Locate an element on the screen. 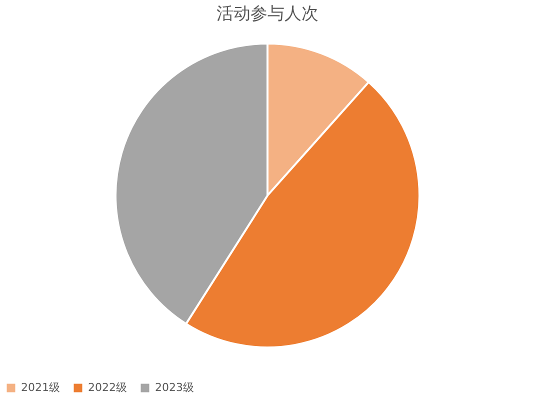 This screenshot has height=401, width=535. legend-label: 2021级 is located at coordinates (40, 387).